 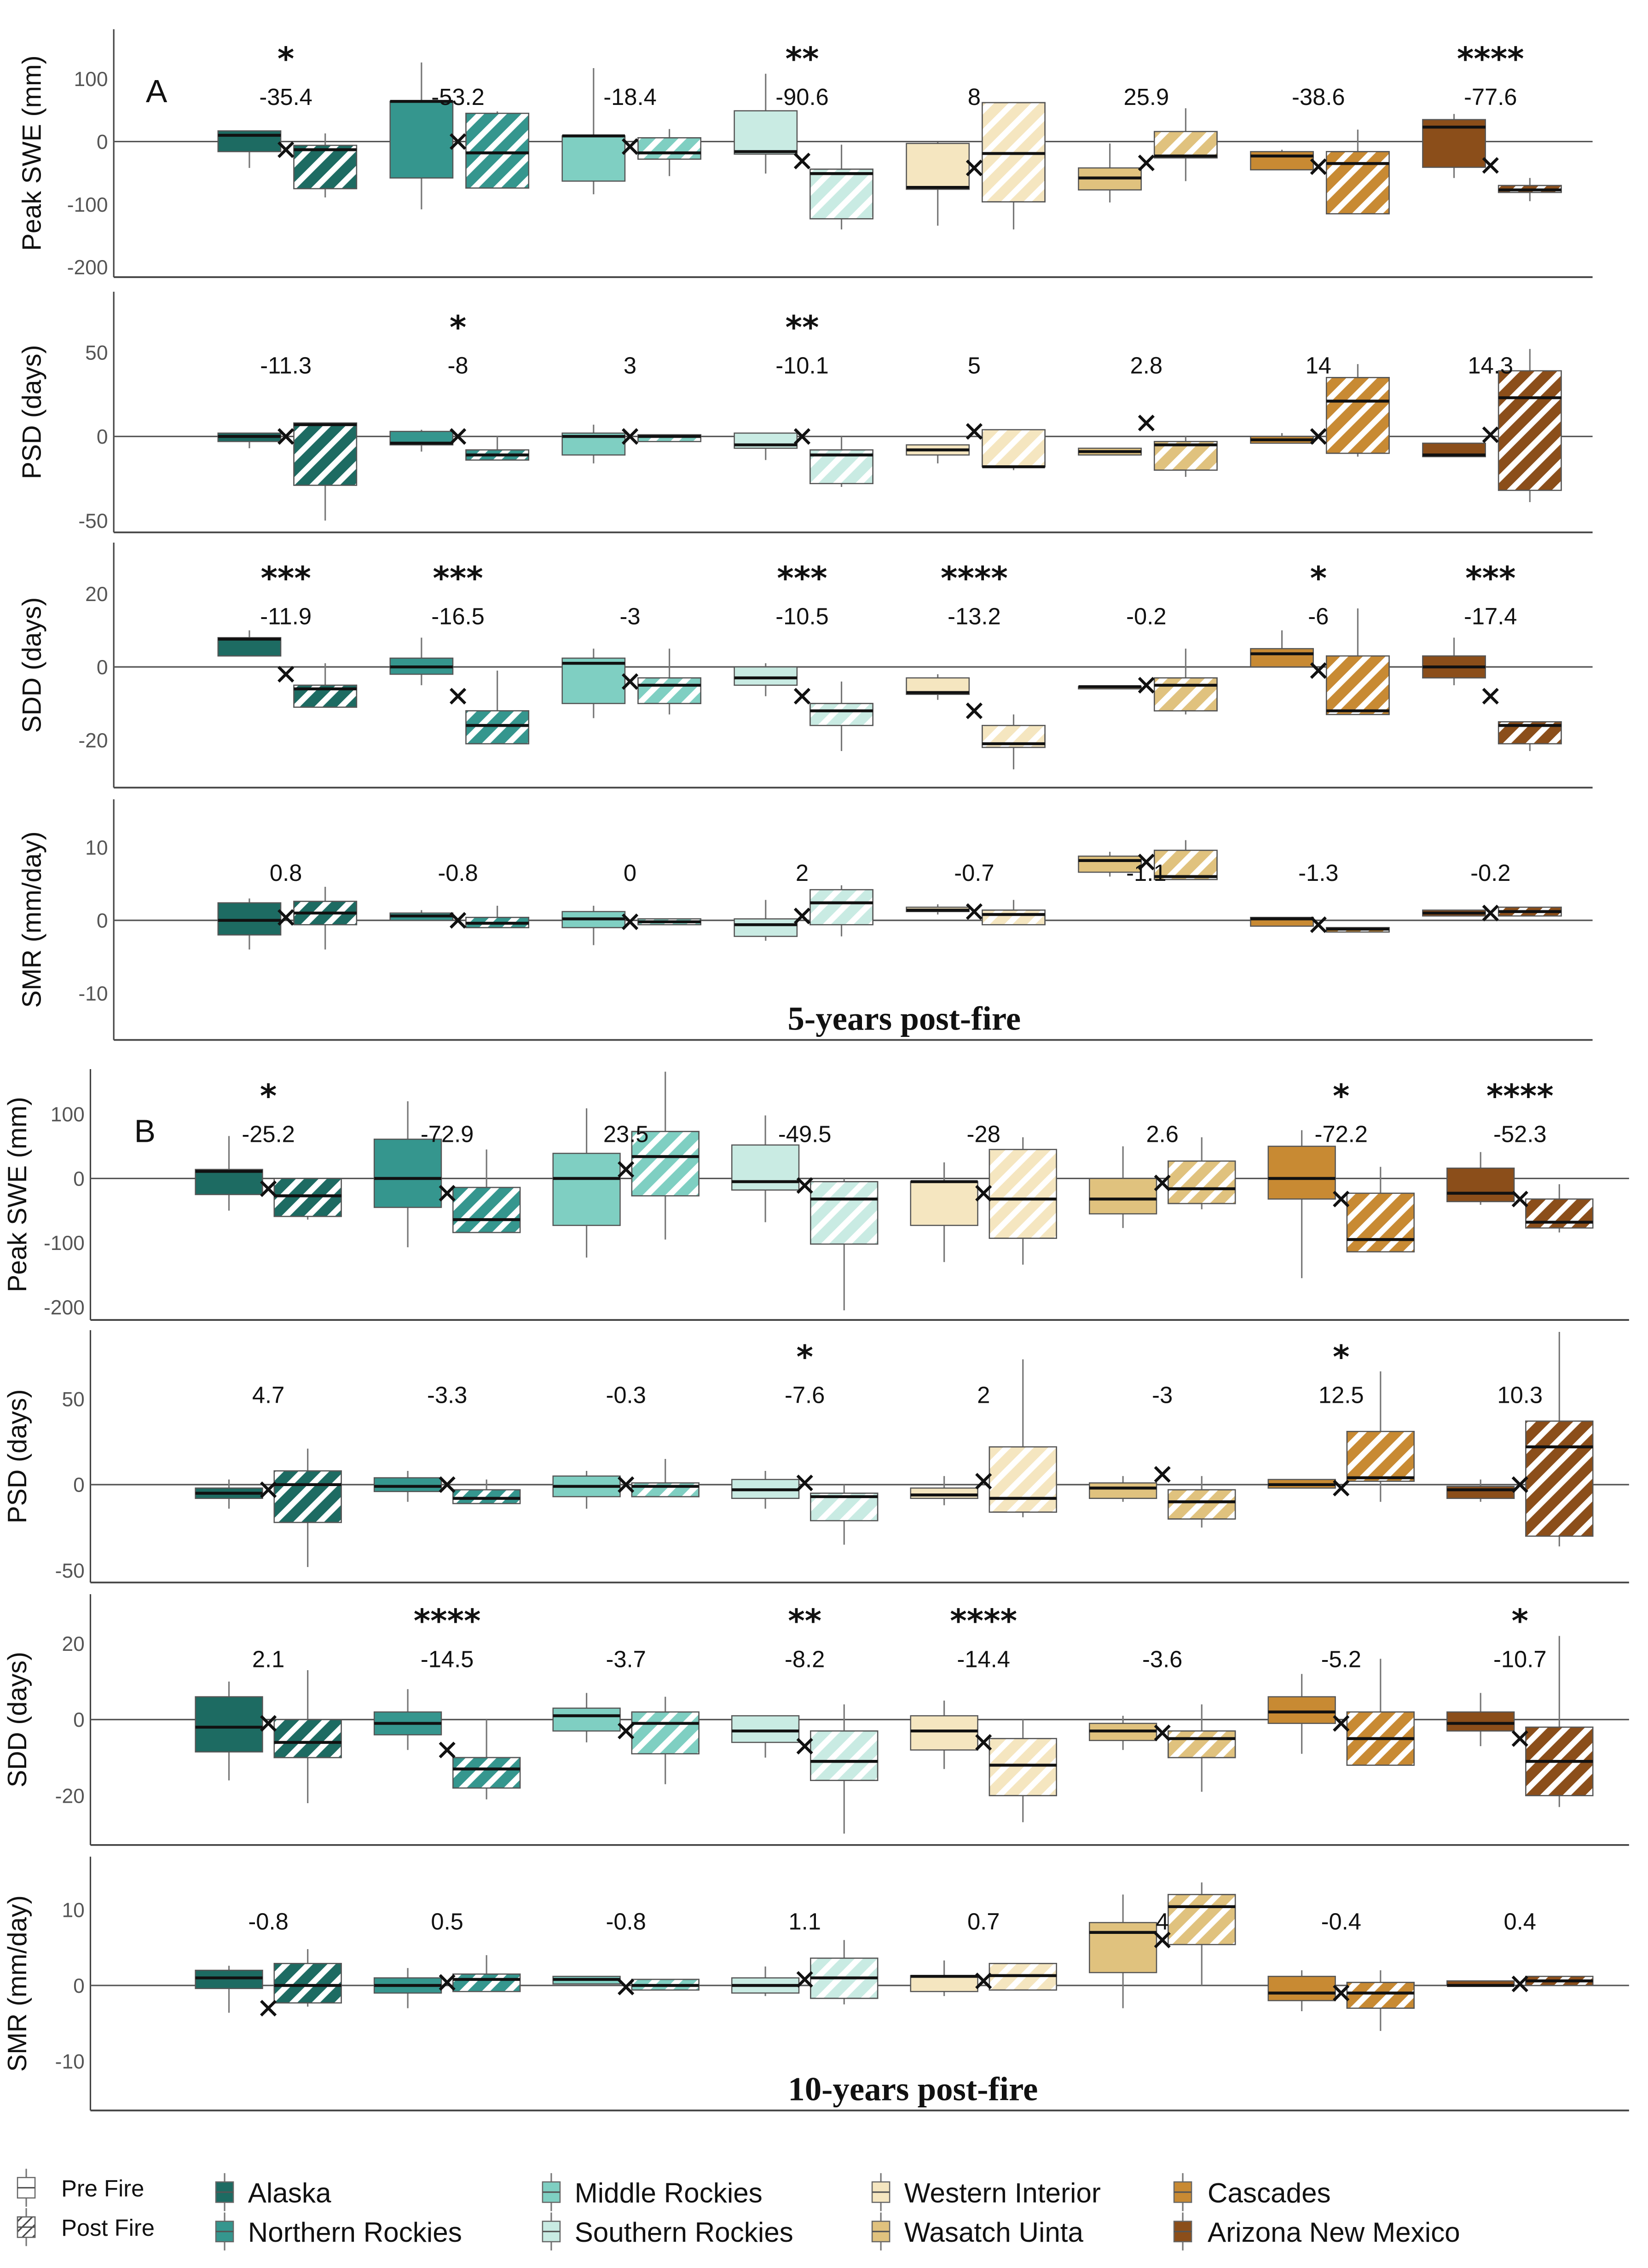 What do you see at coordinates (976, 411) in the screenshot?
I see `region-group-western-interior: 5` at bounding box center [976, 411].